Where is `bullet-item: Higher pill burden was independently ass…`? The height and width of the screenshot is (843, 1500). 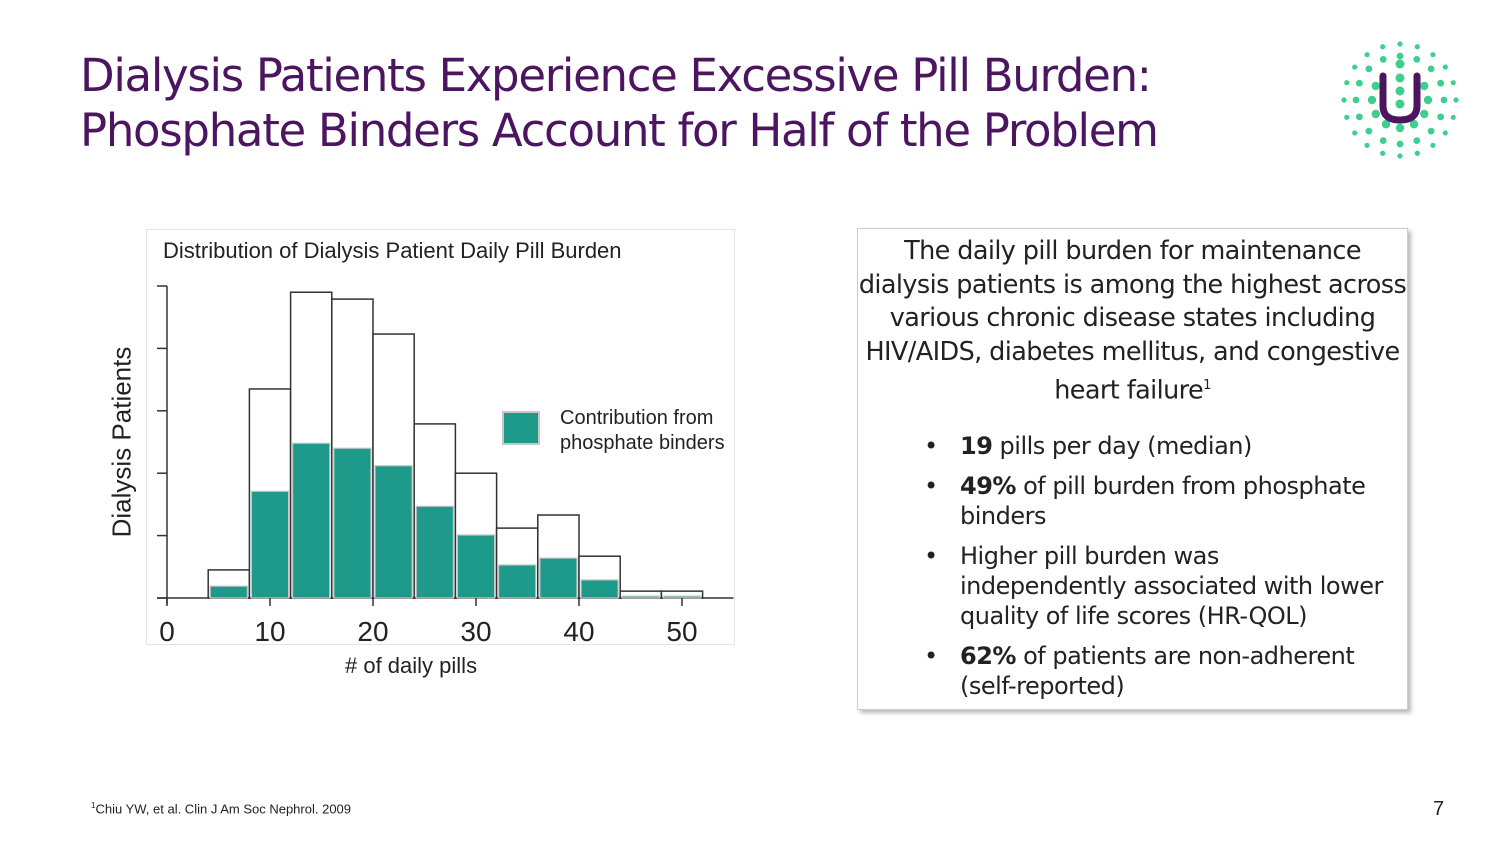
bullet-item: Higher pill burden was independently ass… is located at coordinates (1156, 586).